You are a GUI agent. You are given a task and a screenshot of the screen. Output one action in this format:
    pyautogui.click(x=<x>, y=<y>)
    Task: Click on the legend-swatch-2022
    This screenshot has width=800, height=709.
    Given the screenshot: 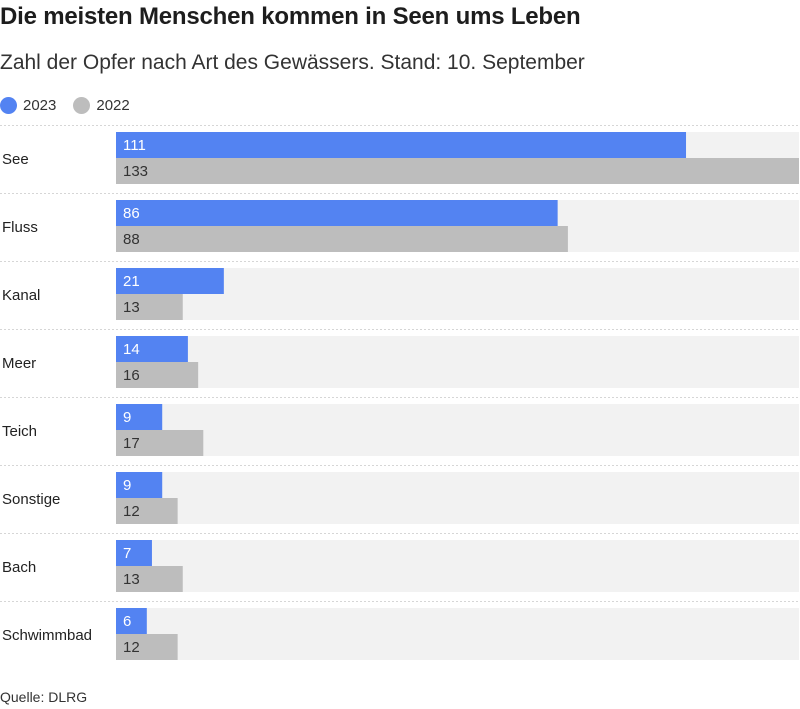 What is the action you would take?
    pyautogui.click(x=82, y=105)
    